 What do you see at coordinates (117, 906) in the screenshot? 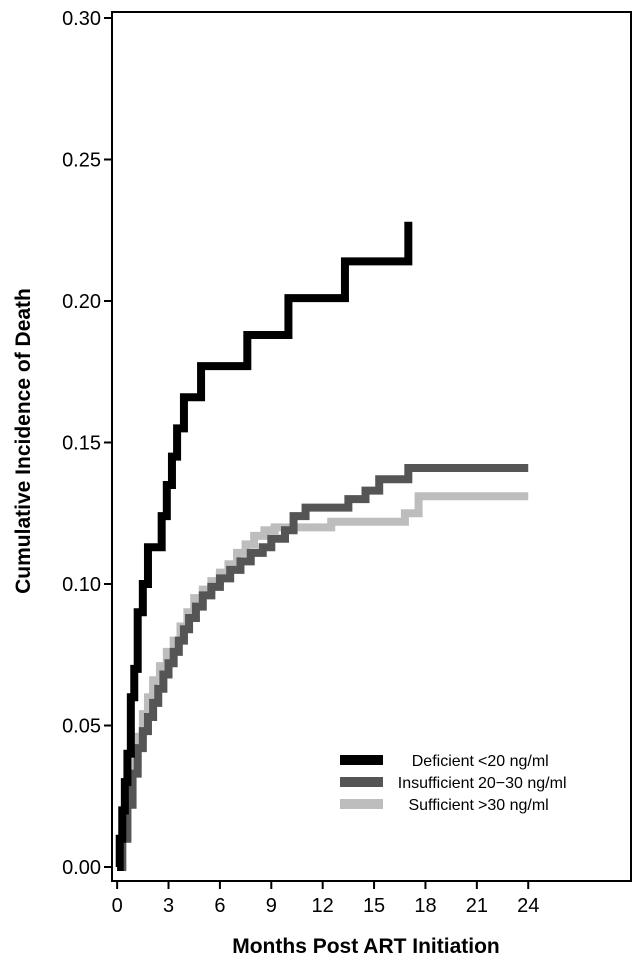
I see `x-tick-label: 0` at bounding box center [117, 906].